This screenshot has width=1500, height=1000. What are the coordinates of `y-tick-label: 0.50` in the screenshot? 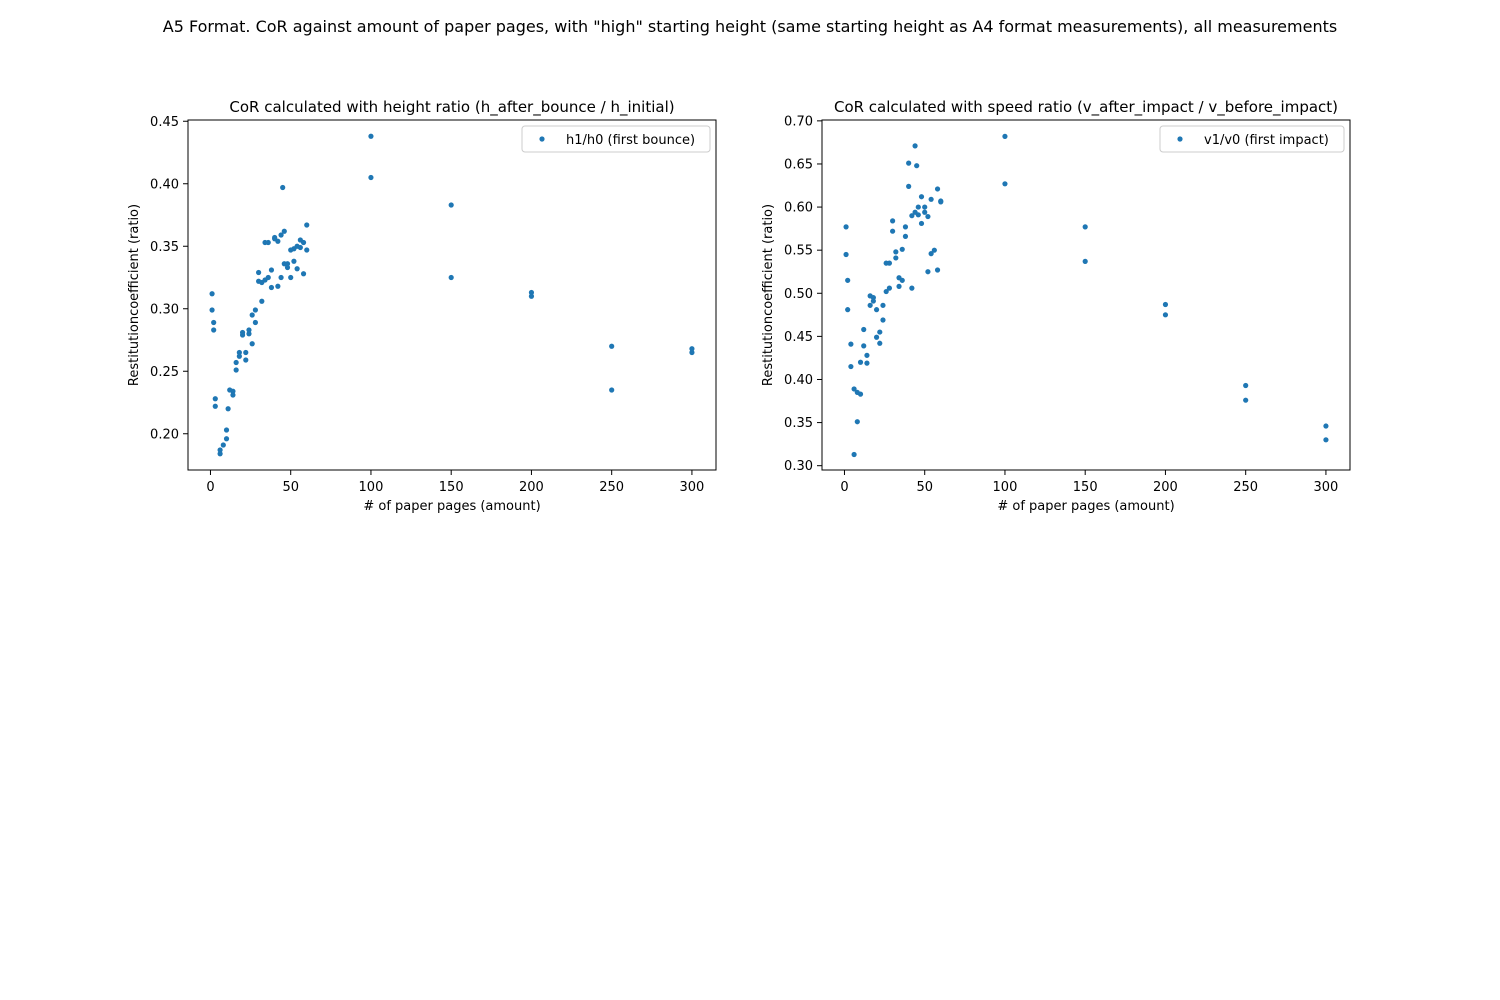 It's located at (798, 294).